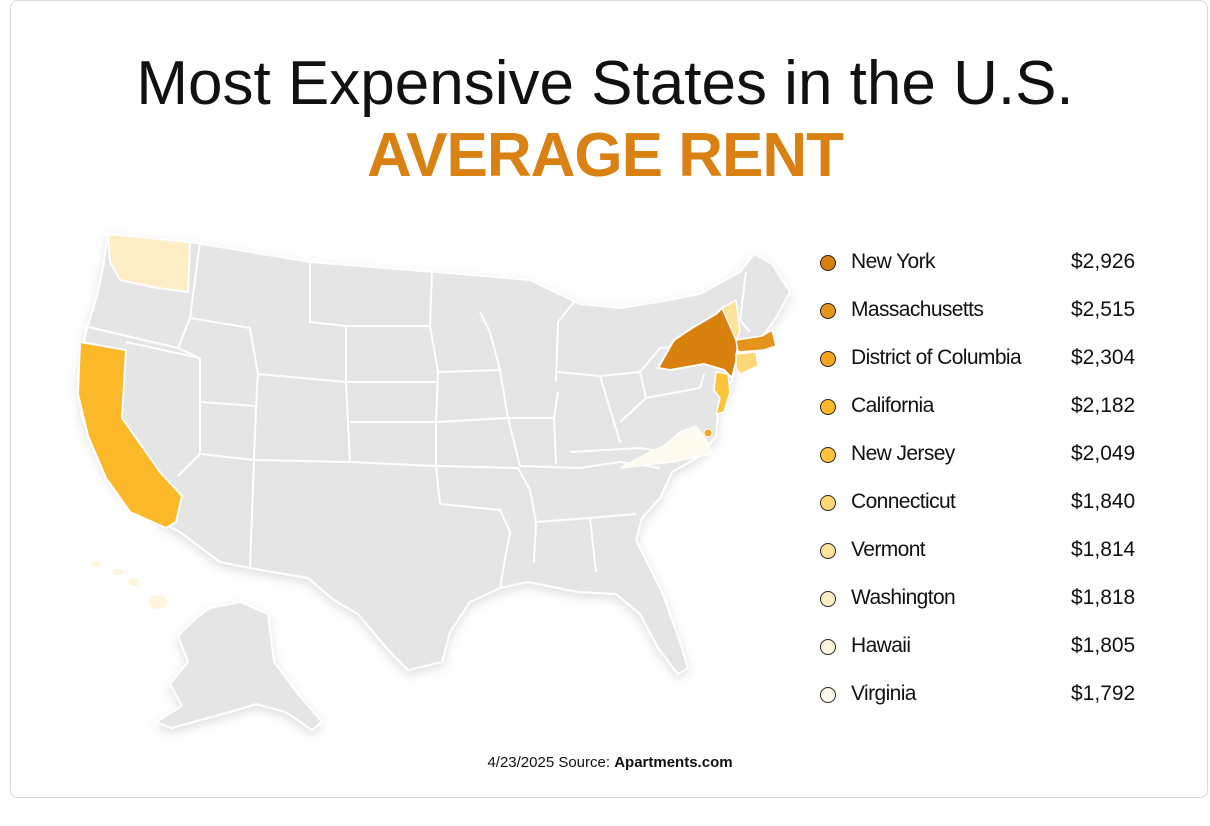 The height and width of the screenshot is (826, 1210). What do you see at coordinates (998, 504) in the screenshot?
I see `legend-item-connecticut: Connecticut $1,840` at bounding box center [998, 504].